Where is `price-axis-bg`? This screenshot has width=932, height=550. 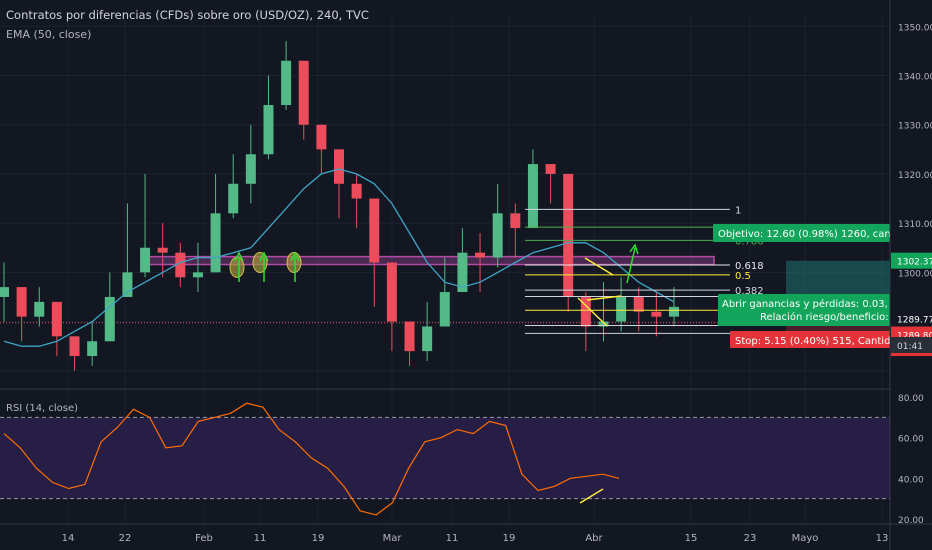 price-axis-bg is located at coordinates (911, 275).